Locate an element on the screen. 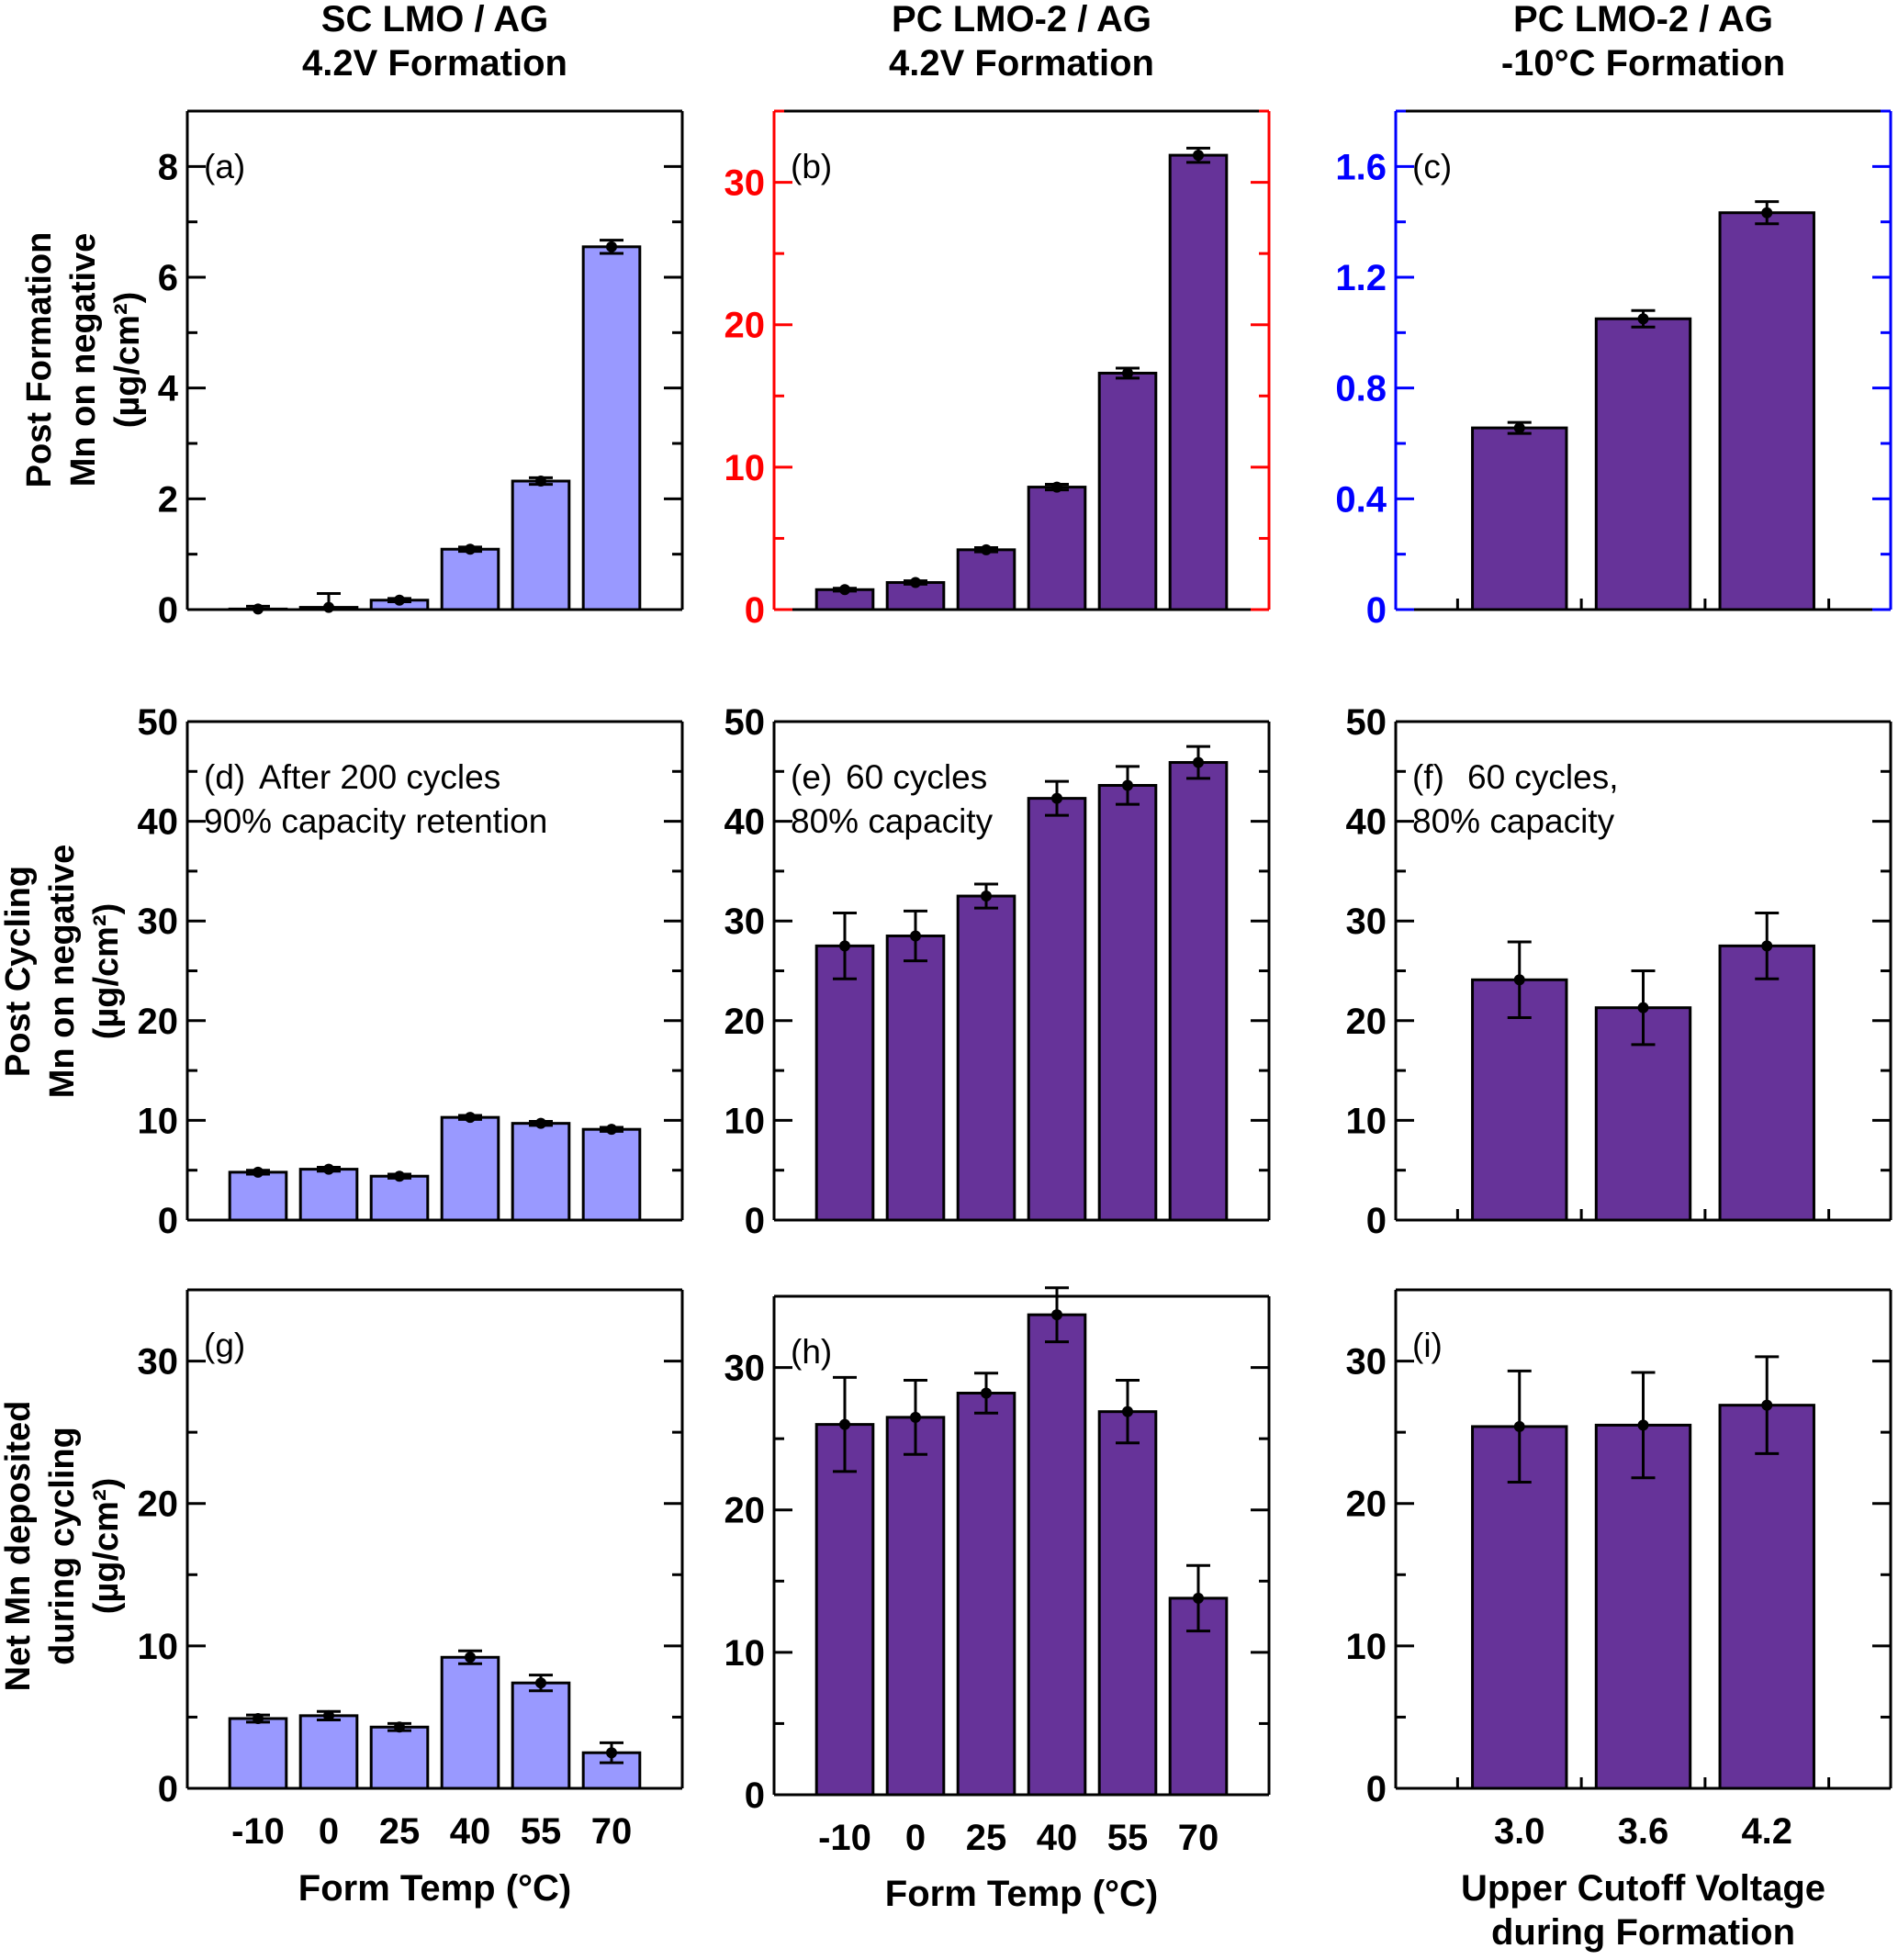 The width and height of the screenshot is (1898, 1960). x-axis-label: Upper Cutoff Voltage is located at coordinates (1643, 1888).